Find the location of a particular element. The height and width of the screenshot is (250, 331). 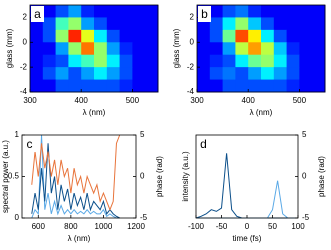

x-tick-label: 1200 is located at coordinates (136, 226).